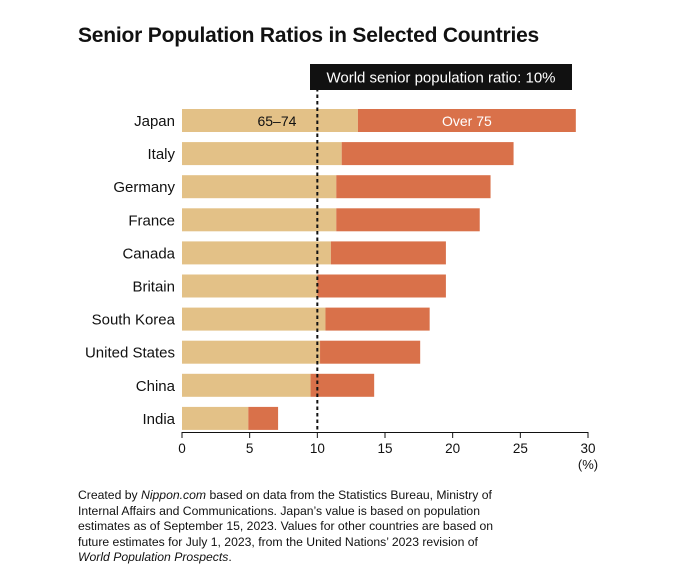 Image resolution: width=700 pixels, height=566 pixels. I want to click on bar-65-74-south-korea, so click(254, 319).